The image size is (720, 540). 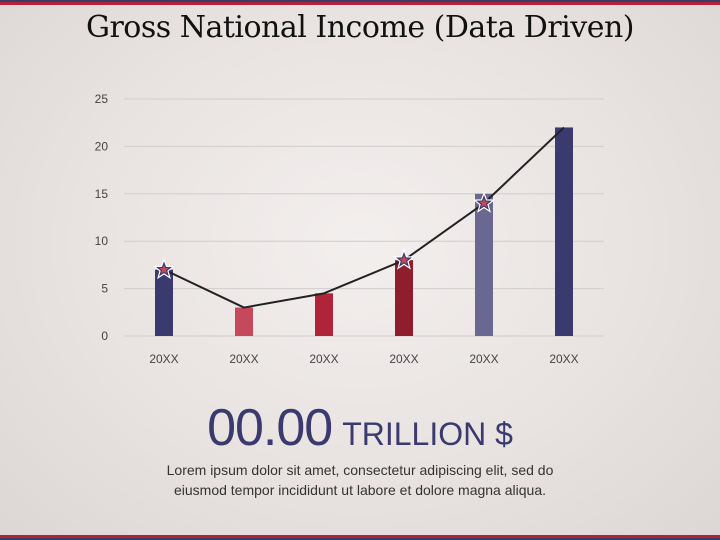 What do you see at coordinates (363, 359) in the screenshot?
I see `x-axis-ticks: 20XX 20XX 20XX 20XX 20XX 20XX` at bounding box center [363, 359].